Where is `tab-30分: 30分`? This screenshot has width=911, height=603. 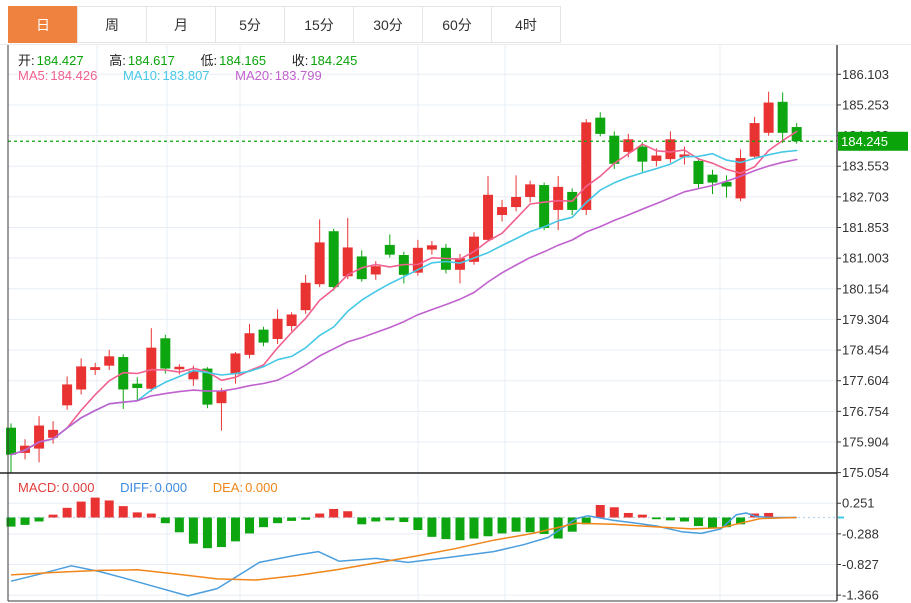 tab-30分: 30分 is located at coordinates (388, 24).